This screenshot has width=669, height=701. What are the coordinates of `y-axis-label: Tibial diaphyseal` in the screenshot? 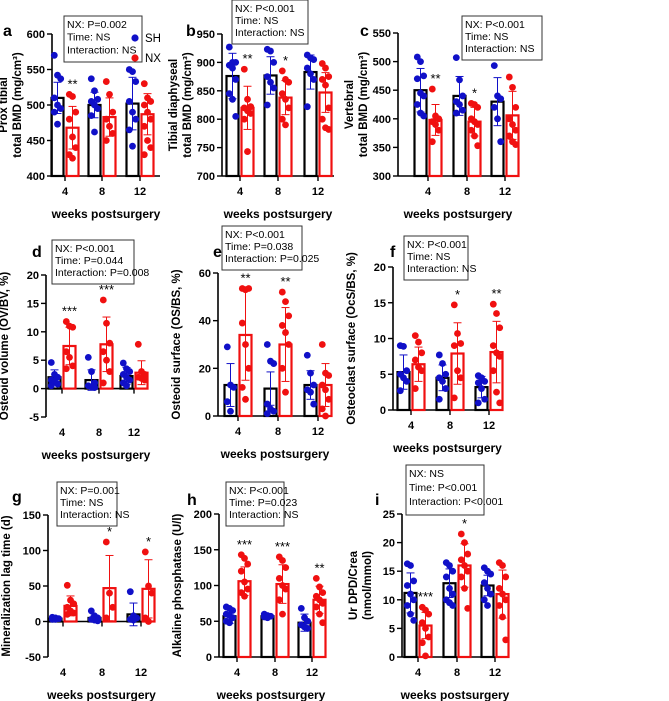 It's located at (174, 105).